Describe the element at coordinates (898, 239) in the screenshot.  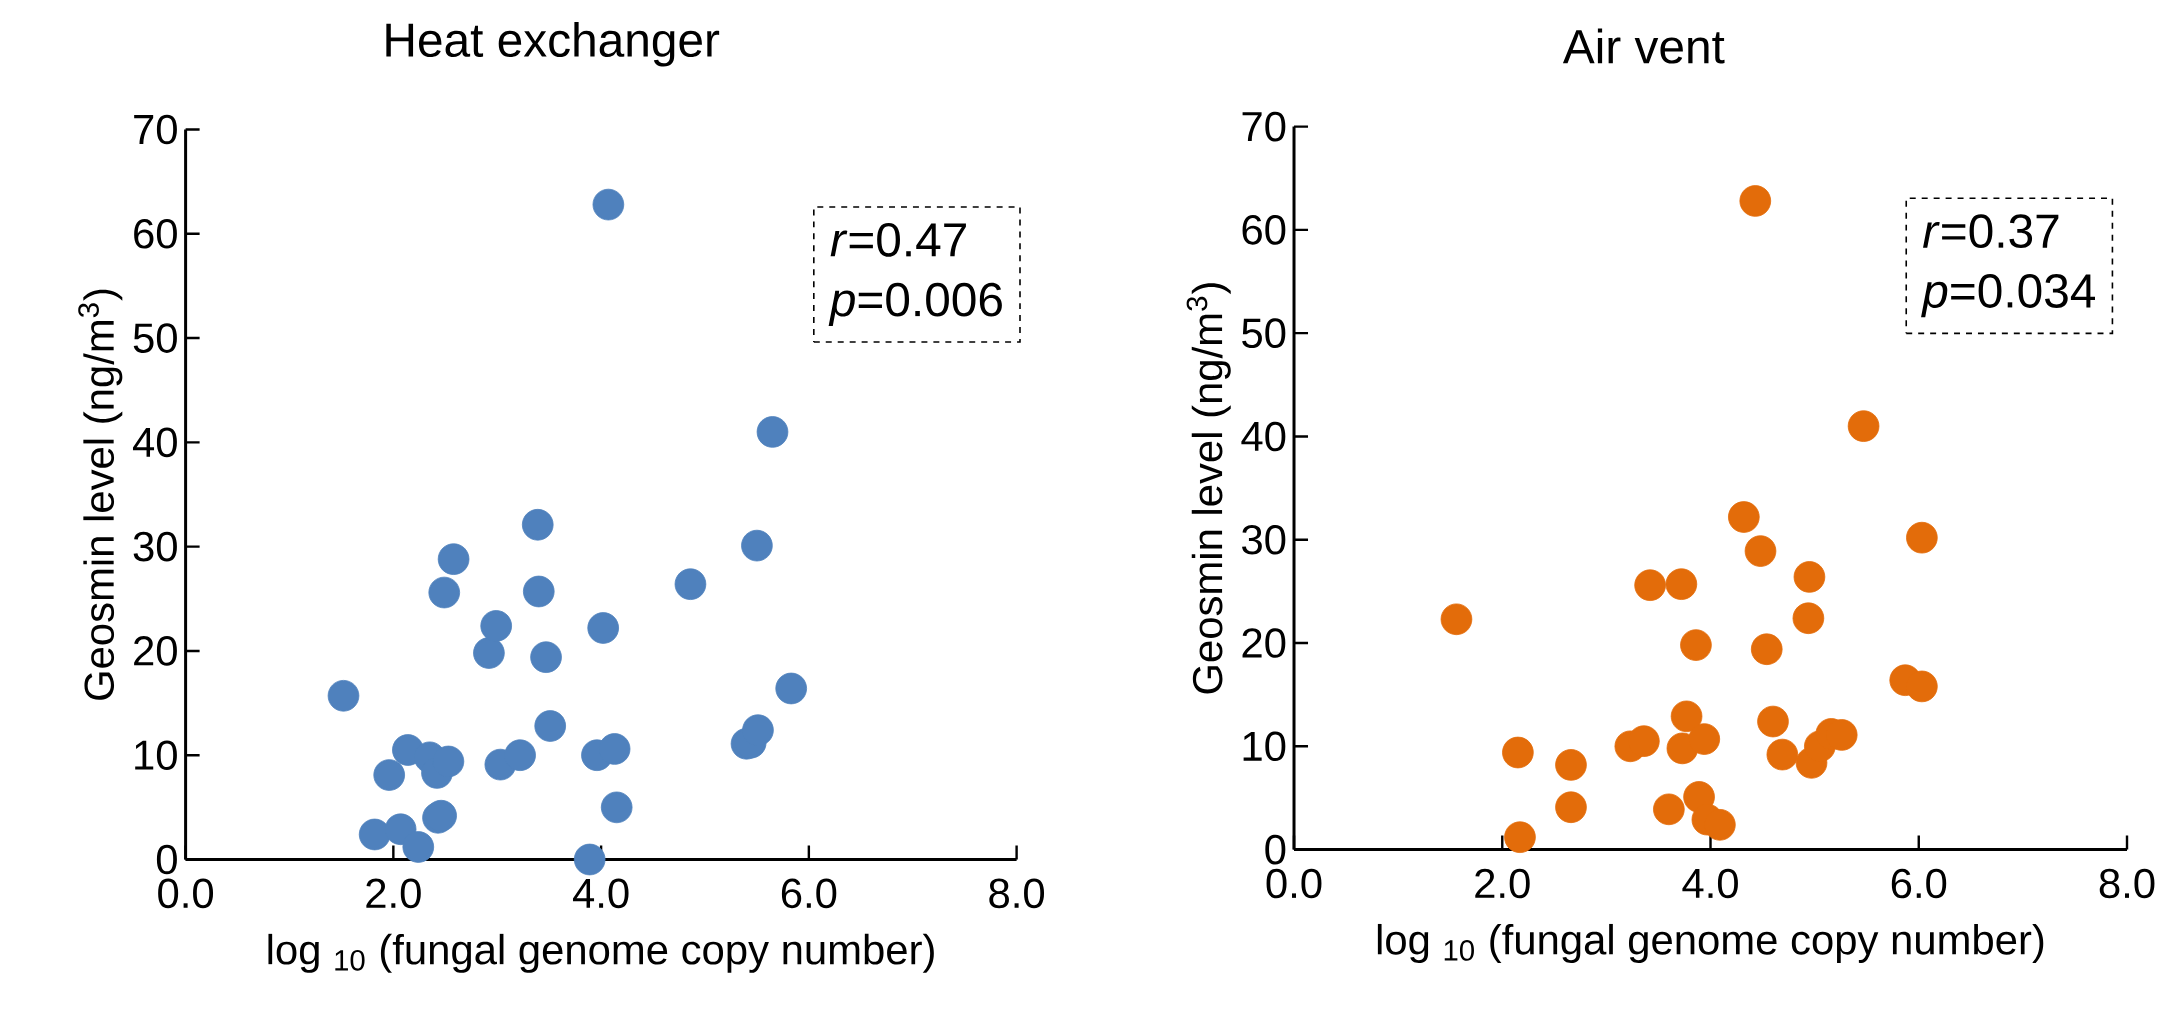
I see `annotation: r=0.47` at that location.